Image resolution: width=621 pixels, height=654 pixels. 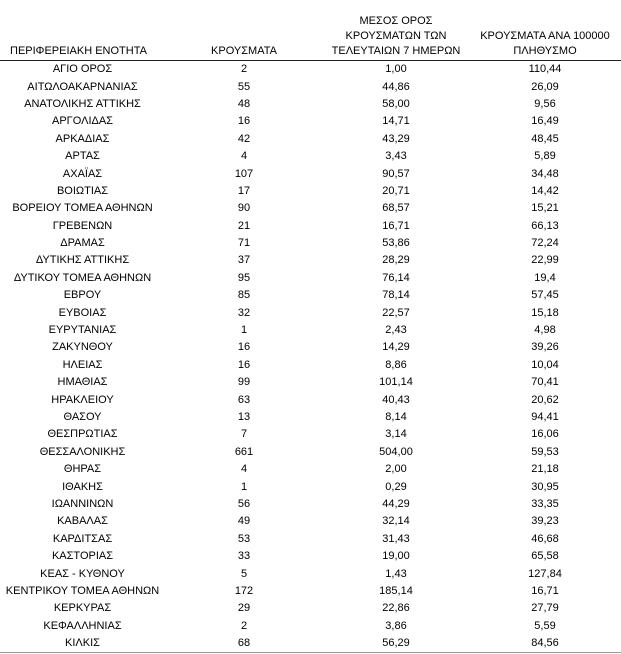 I want to click on per-100000-cell: 72,24, so click(x=545, y=243).